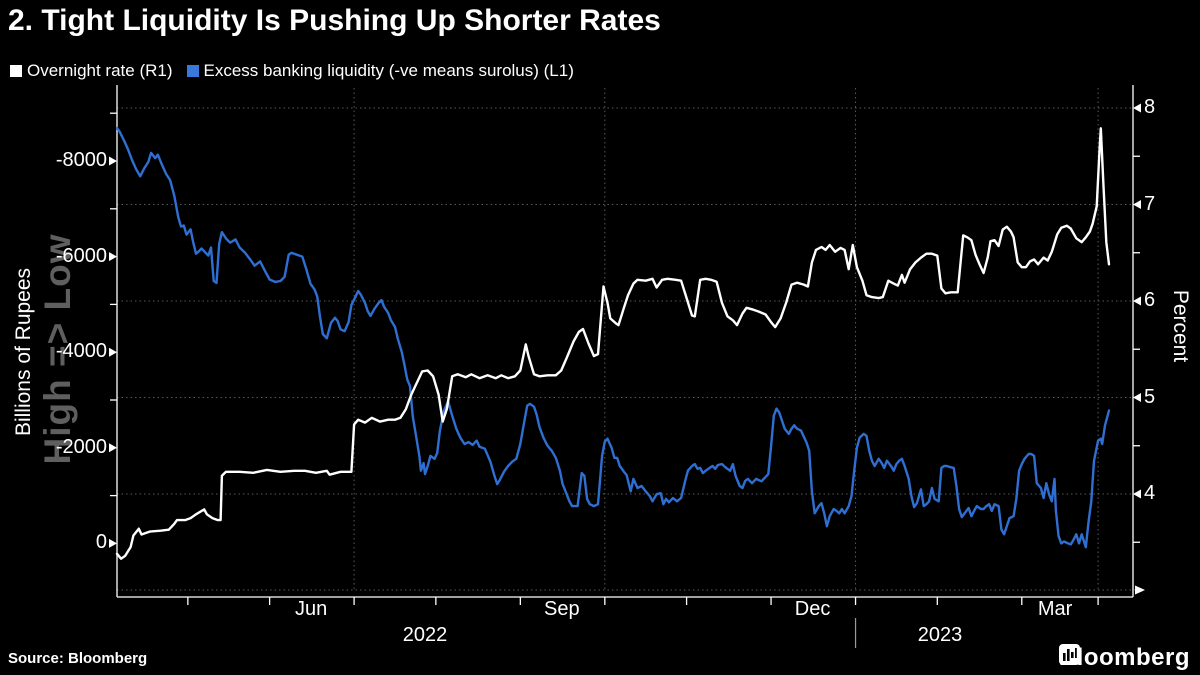  I want to click on x-month-label: Jun, so click(311, 609).